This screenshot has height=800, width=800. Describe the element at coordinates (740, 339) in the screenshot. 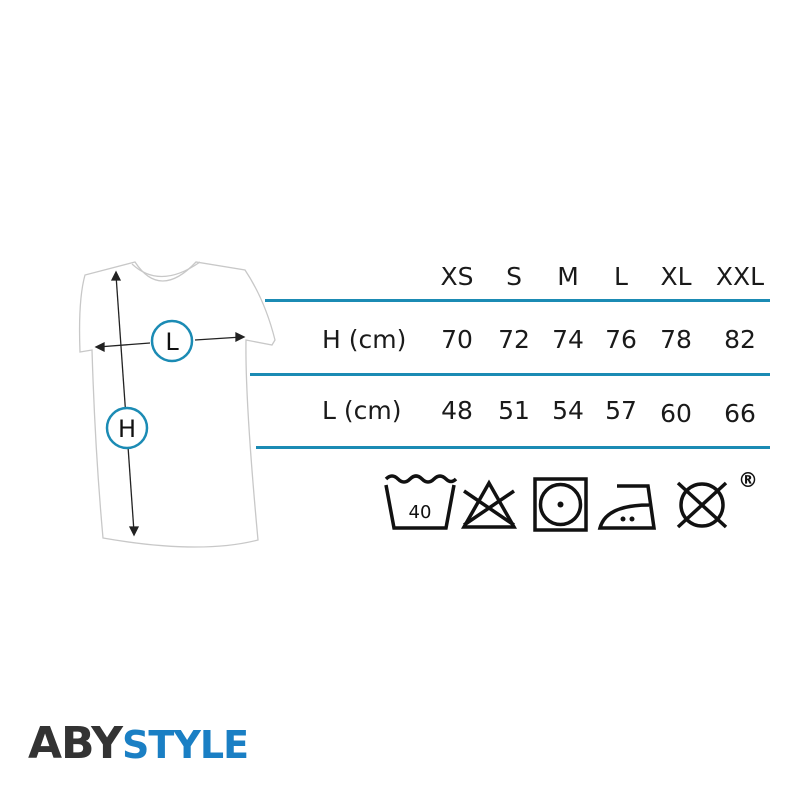

I see `cell: 82` at that location.